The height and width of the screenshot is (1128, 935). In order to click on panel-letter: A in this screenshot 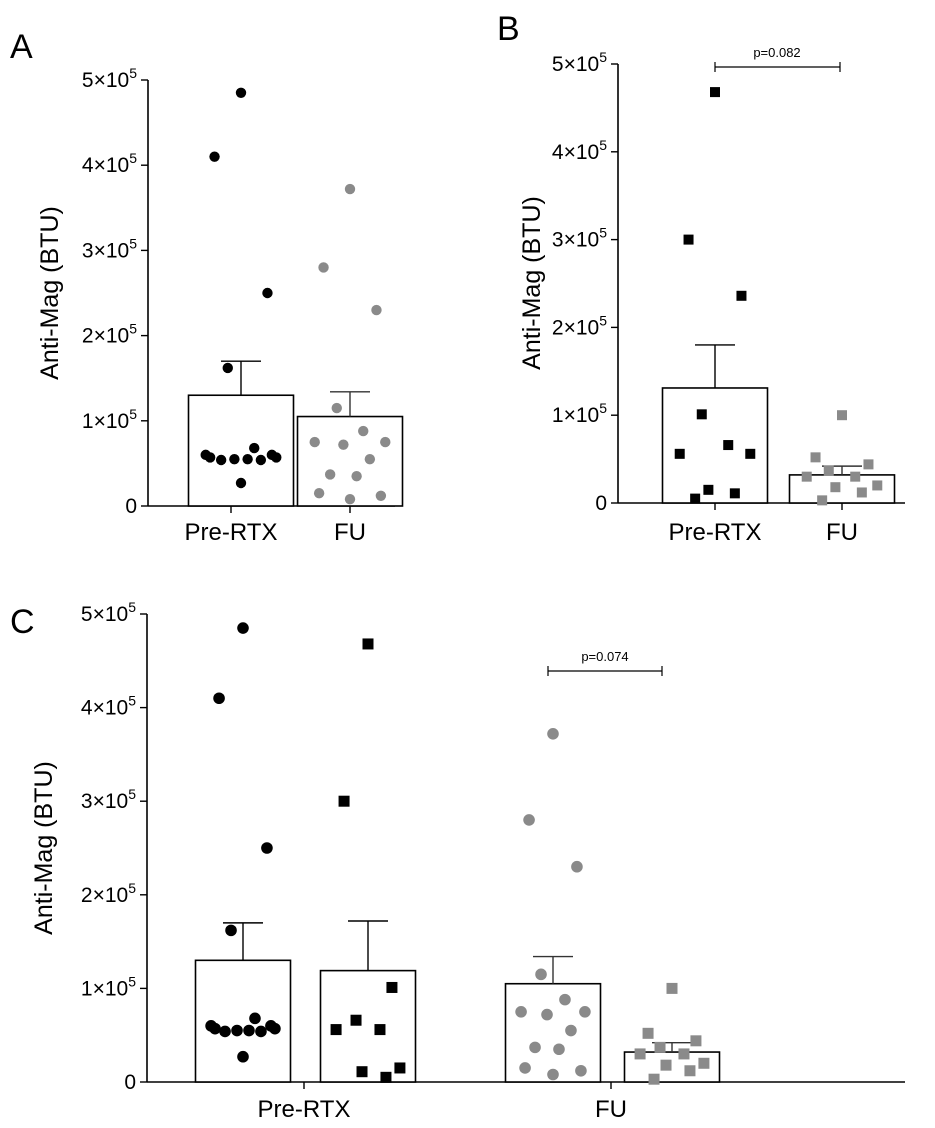, I will do `click(21, 47)`.